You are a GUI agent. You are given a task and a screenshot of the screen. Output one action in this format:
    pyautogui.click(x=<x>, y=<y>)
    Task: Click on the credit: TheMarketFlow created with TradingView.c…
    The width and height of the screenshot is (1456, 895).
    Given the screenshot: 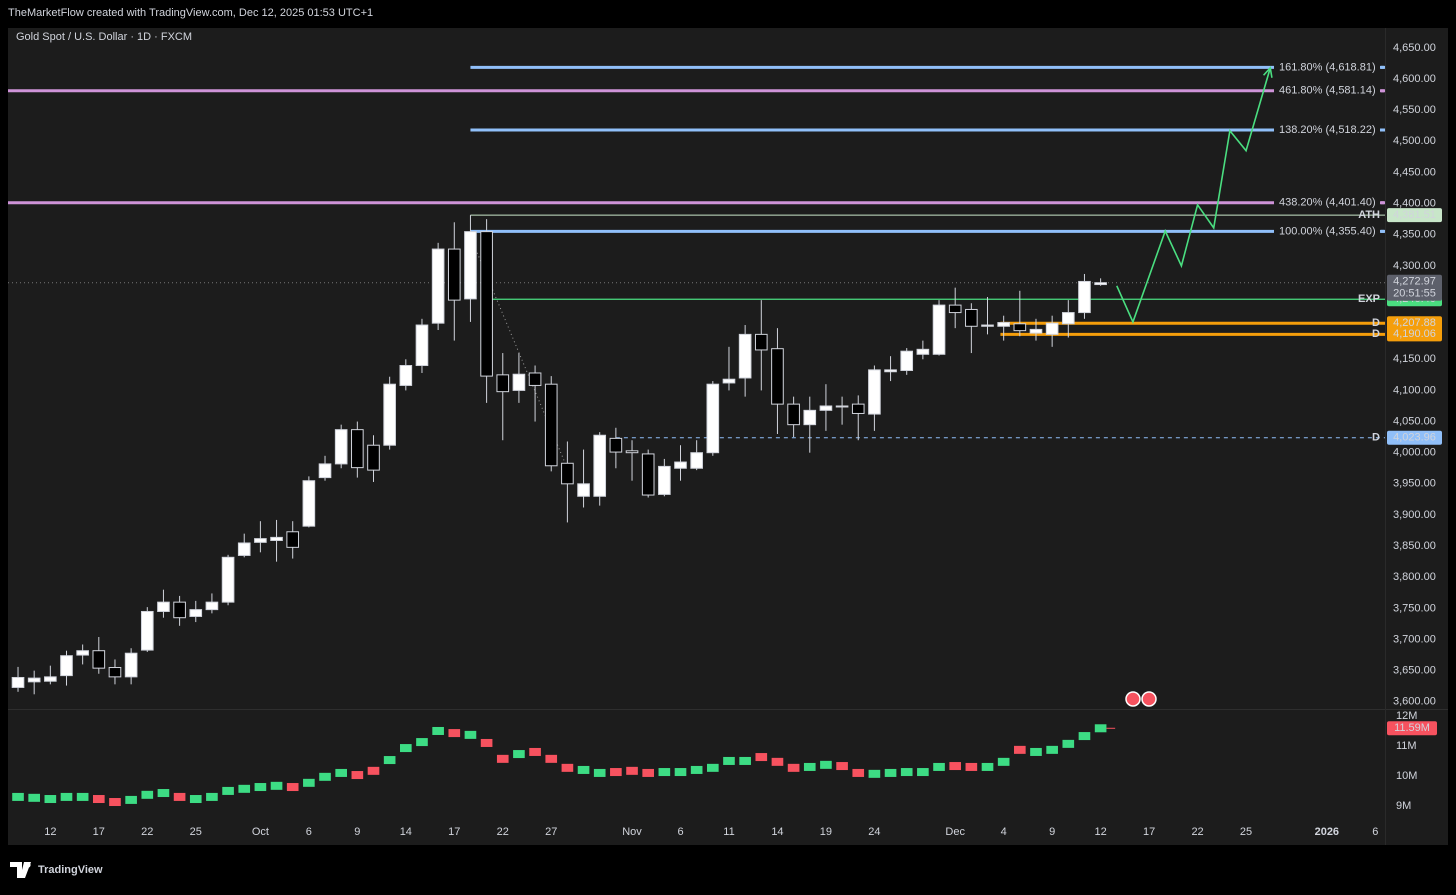 What is the action you would take?
    pyautogui.click(x=190, y=13)
    